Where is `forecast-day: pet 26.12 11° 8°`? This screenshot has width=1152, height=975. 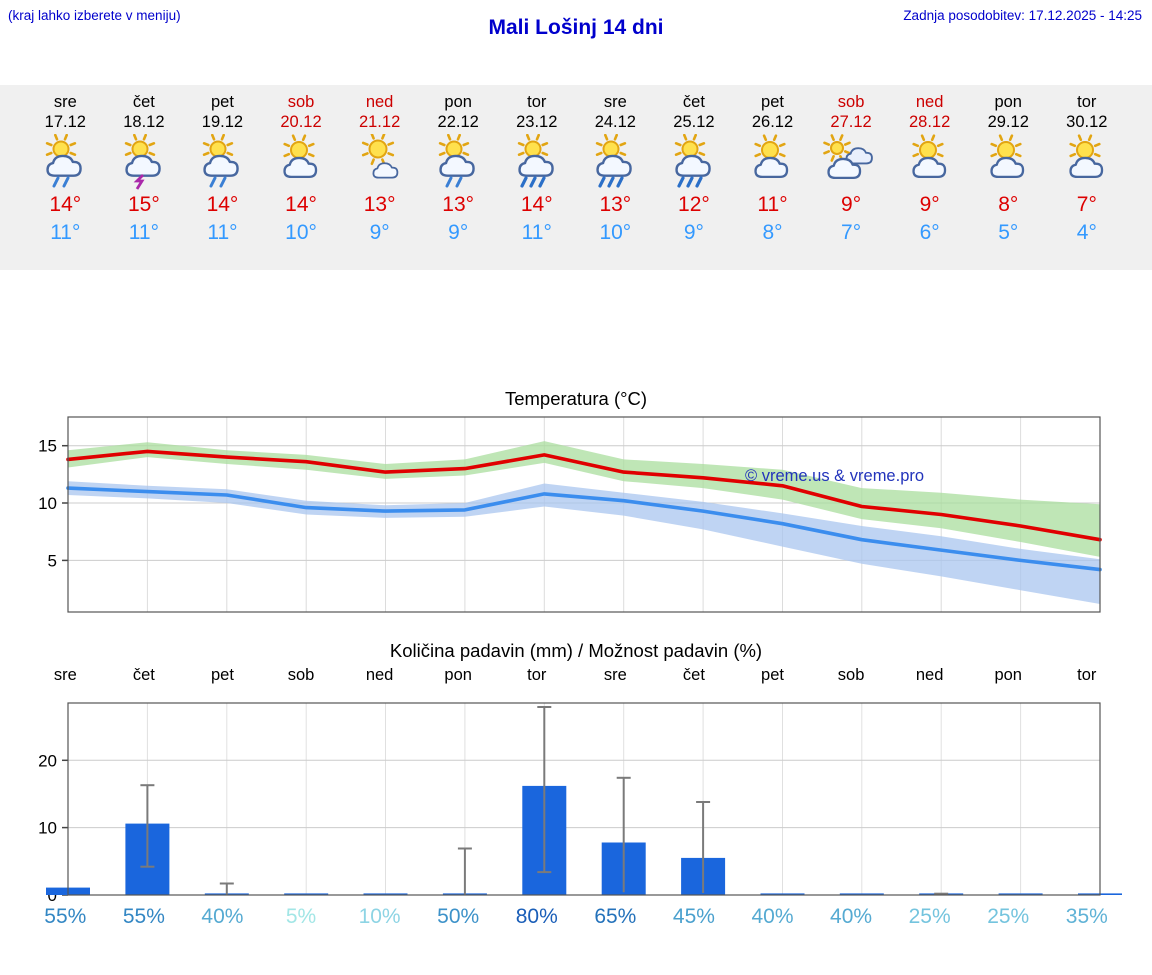
forecast-day: pet 26.12 11° 8° is located at coordinates (772, 181).